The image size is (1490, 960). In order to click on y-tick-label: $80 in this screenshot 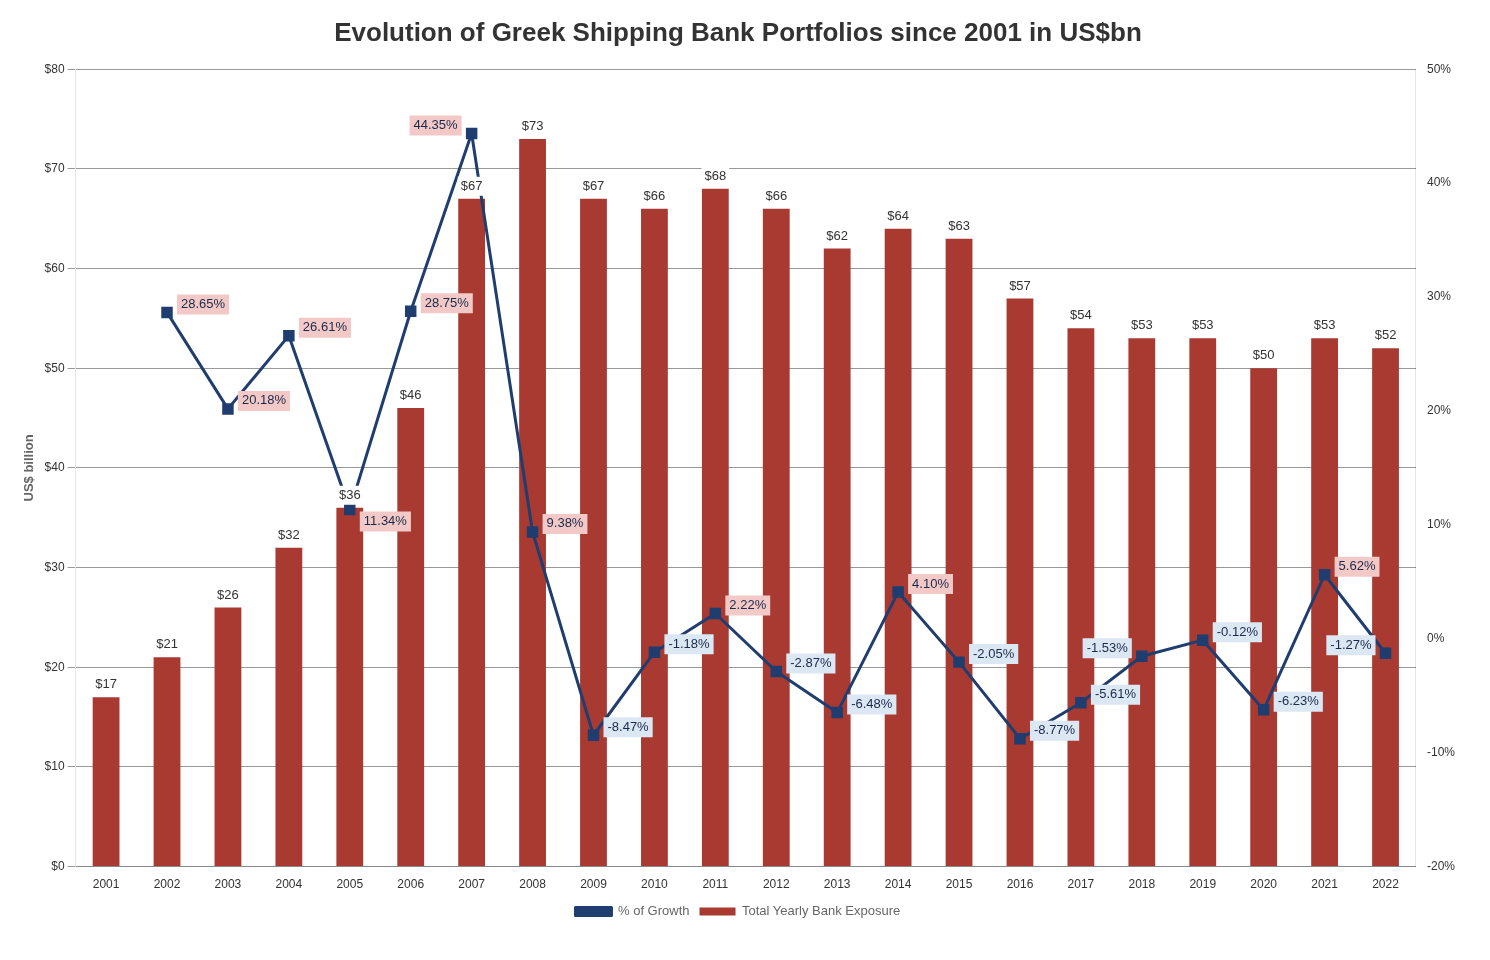, I will do `click(54, 68)`.